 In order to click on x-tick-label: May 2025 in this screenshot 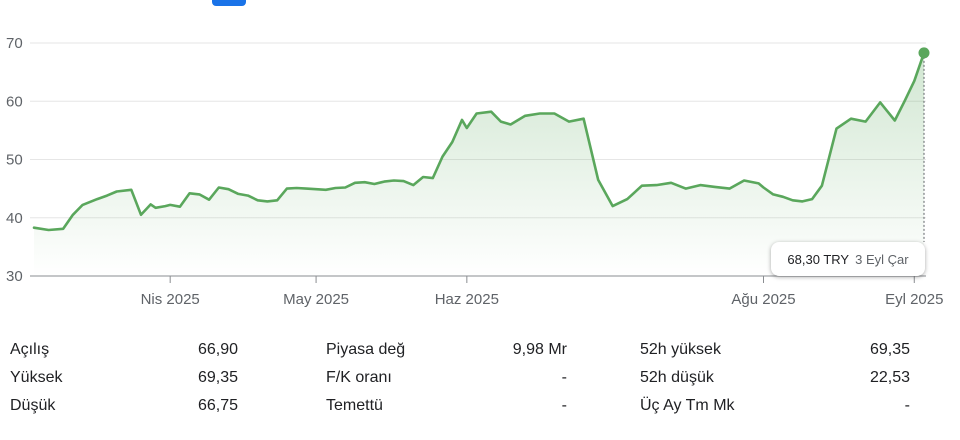, I will do `click(316, 299)`.